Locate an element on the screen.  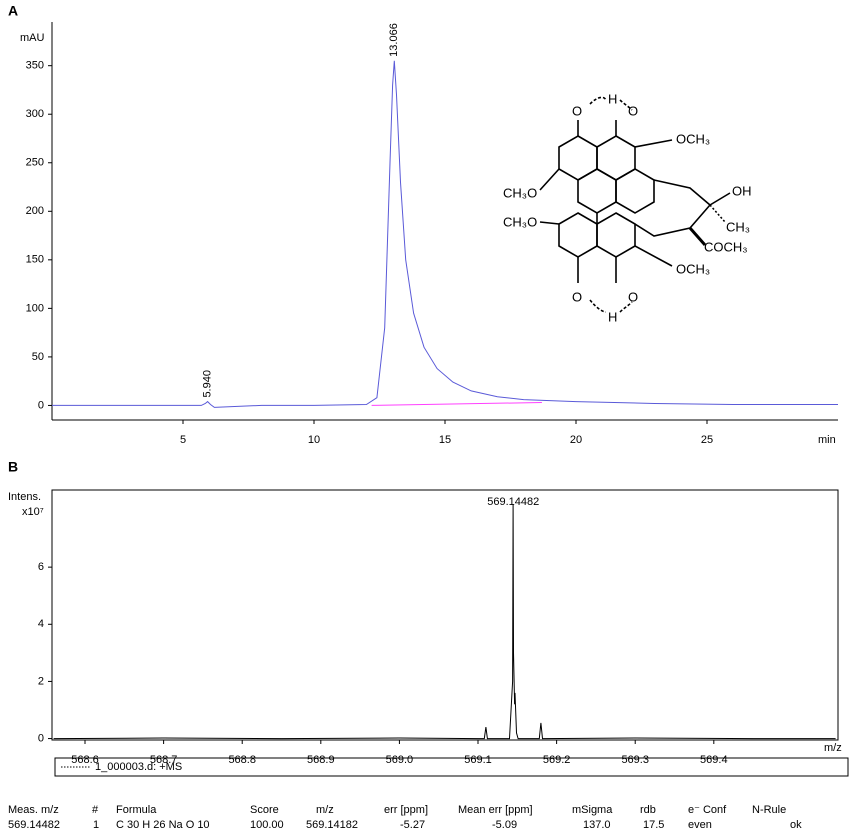
atom-label: COCH₃ is located at coordinates (726, 246).